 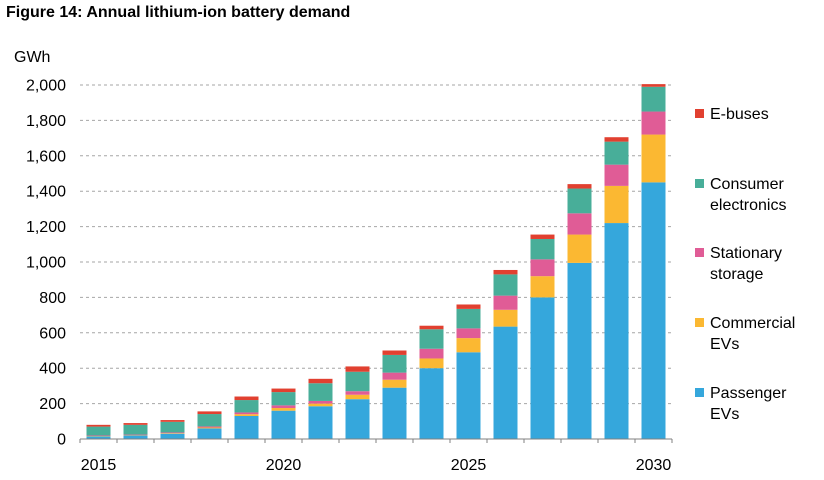 I want to click on y-tick-label: 1,000, so click(x=46, y=263).